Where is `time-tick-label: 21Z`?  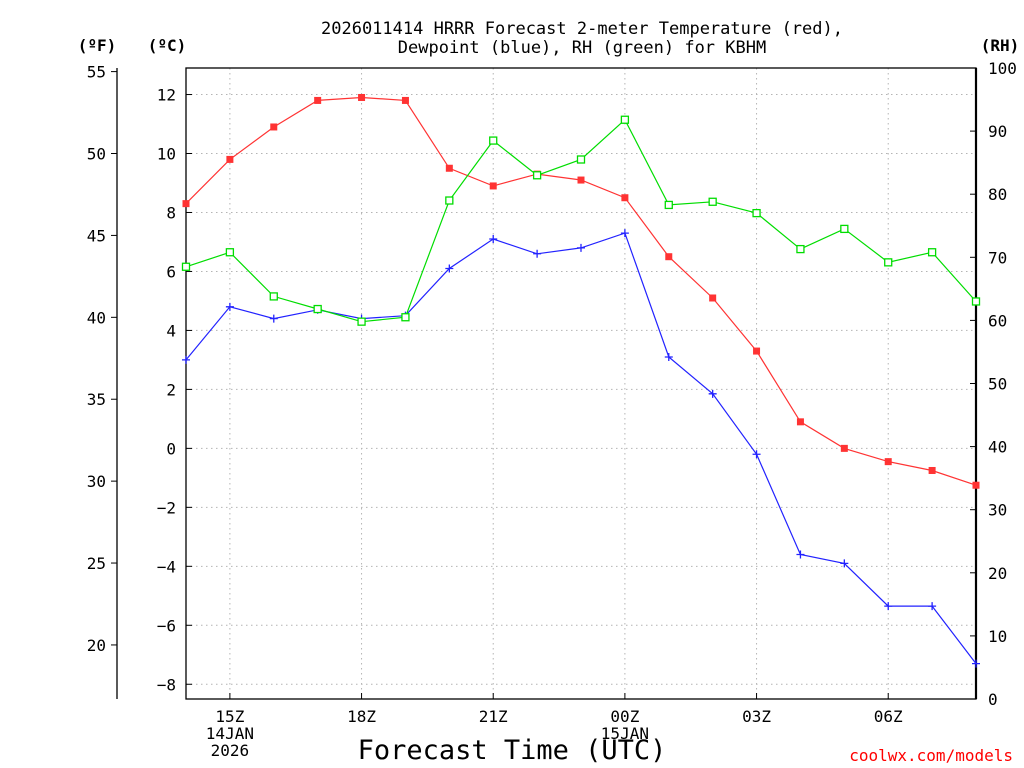
time-tick-label: 21Z is located at coordinates (493, 716).